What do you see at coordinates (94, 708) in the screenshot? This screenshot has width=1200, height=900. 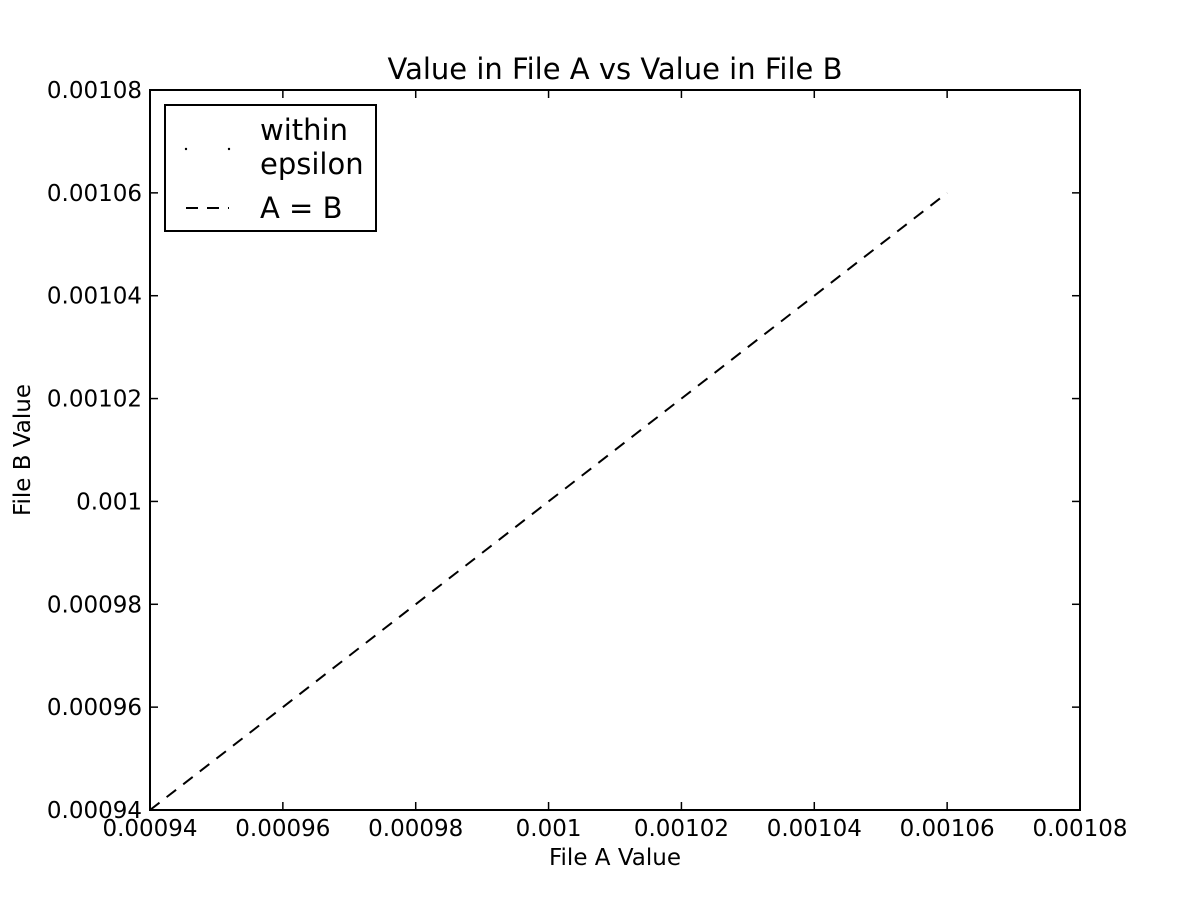 I see `y-tick-label: 0.00096` at bounding box center [94, 708].